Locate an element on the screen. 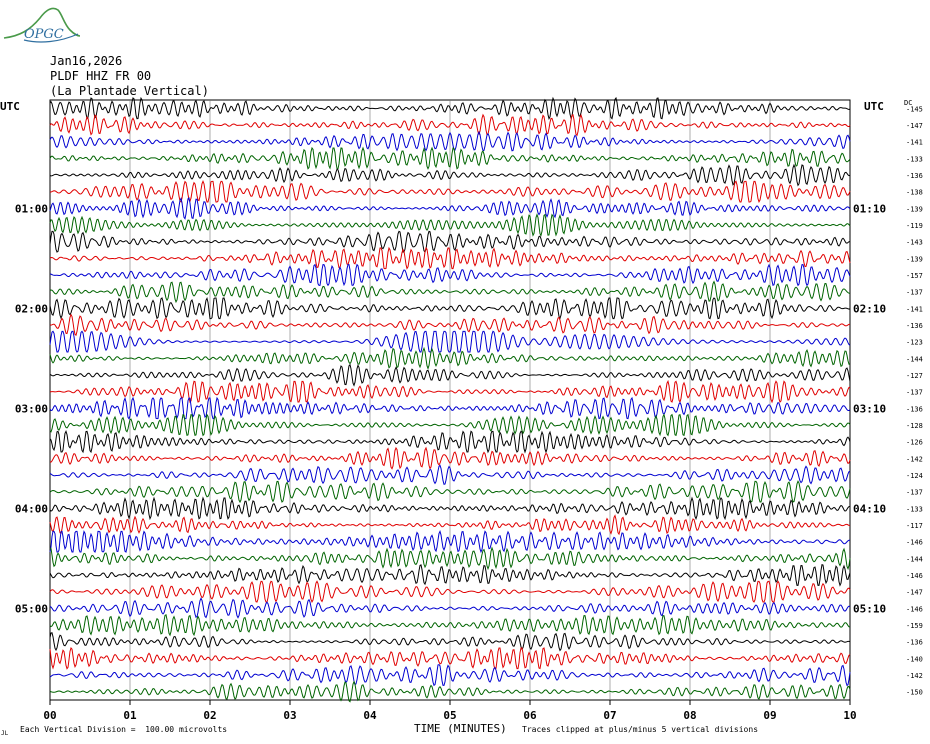 This screenshot has width=930, height=744. right-utc-label: UTC is located at coordinates (874, 106).